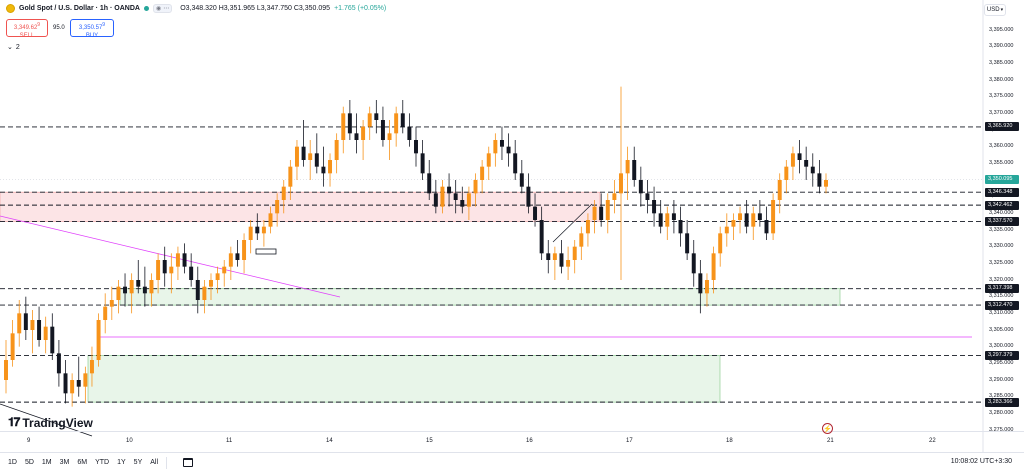 The width and height of the screenshot is (1024, 472). I want to click on spread-value: 95.0, so click(59, 28).